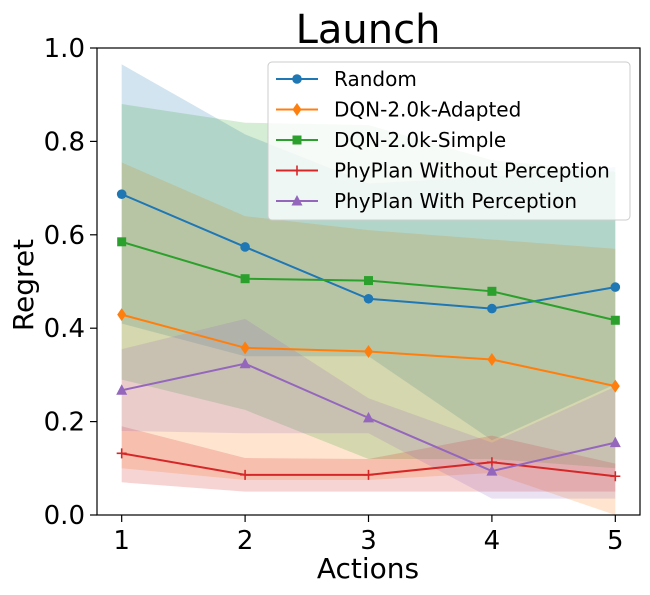  I want to click on y-tick-label-1: 0.2, so click(64, 423).